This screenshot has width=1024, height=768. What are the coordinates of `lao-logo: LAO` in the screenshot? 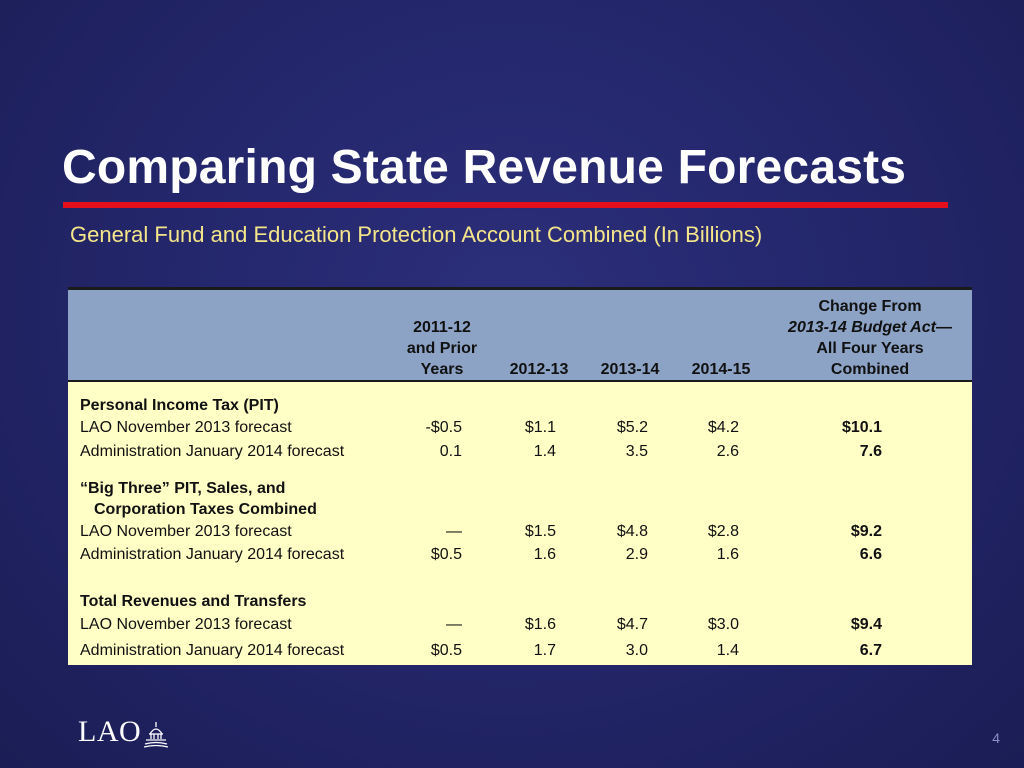 It's located at (123, 732).